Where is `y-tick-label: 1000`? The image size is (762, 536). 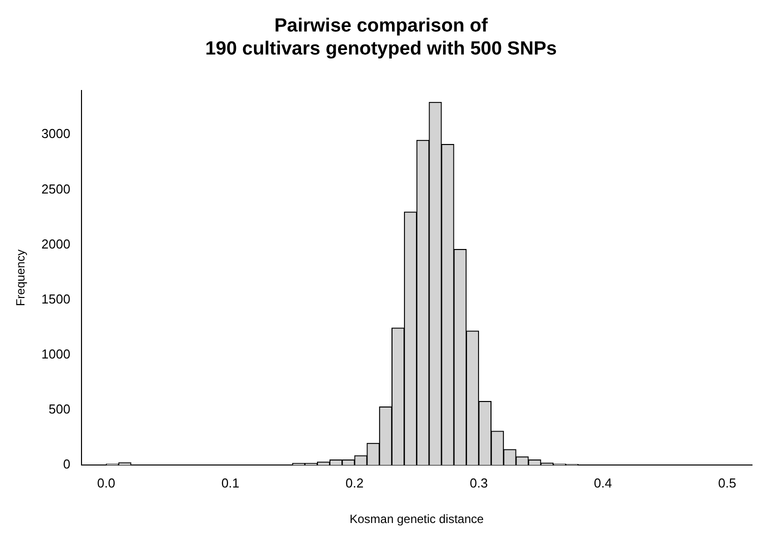 y-tick-label: 1000 is located at coordinates (55, 354).